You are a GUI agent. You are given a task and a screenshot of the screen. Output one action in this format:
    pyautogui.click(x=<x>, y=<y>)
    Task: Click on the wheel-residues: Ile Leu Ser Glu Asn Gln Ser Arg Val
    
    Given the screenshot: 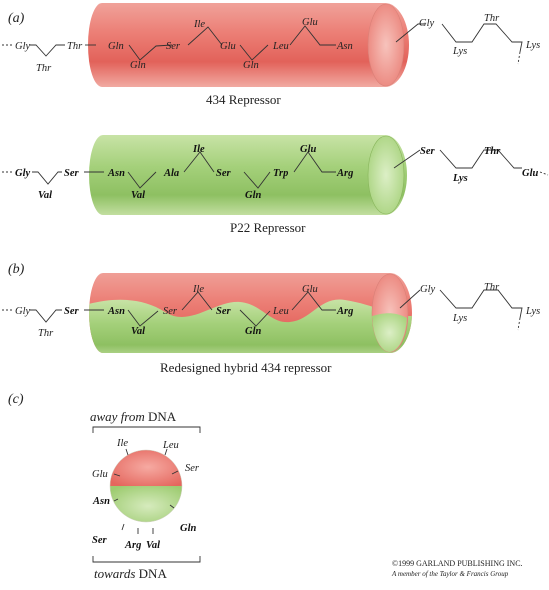 What is the action you would take?
    pyautogui.click(x=146, y=494)
    